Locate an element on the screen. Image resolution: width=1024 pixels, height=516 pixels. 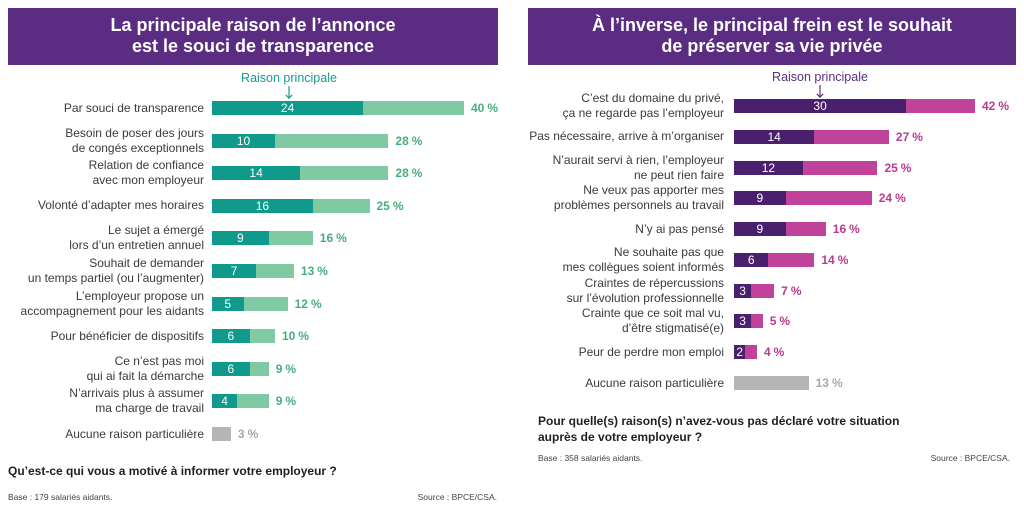
total-value-label: 7% is located at coordinates (791, 291).